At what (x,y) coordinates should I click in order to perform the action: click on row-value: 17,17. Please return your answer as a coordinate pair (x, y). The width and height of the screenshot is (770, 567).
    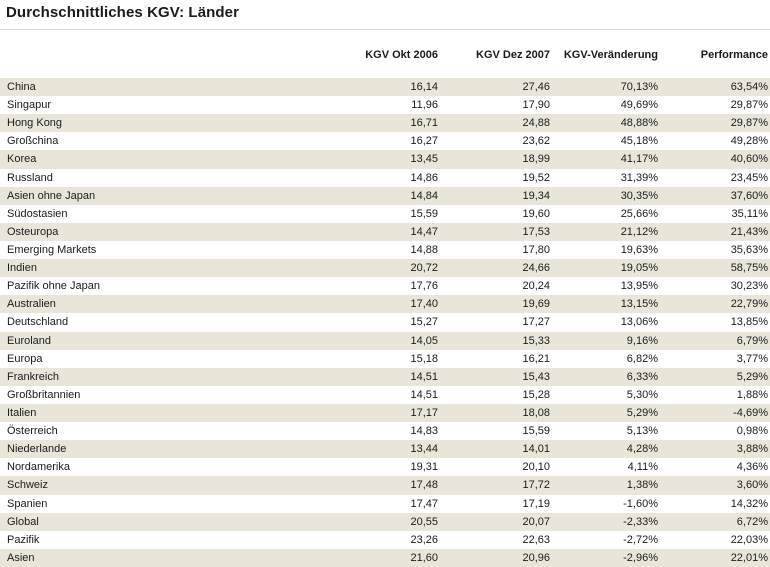
    Looking at the image, I should click on (424, 412).